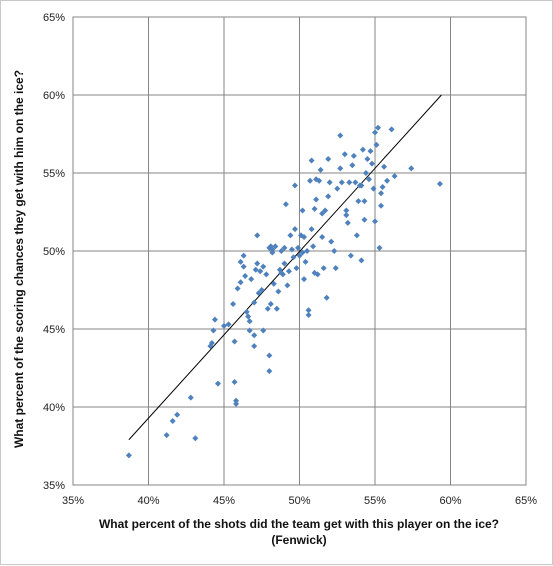 This screenshot has height=566, width=553. What do you see at coordinates (54, 174) in the screenshot?
I see `y-tick-label: 55%` at bounding box center [54, 174].